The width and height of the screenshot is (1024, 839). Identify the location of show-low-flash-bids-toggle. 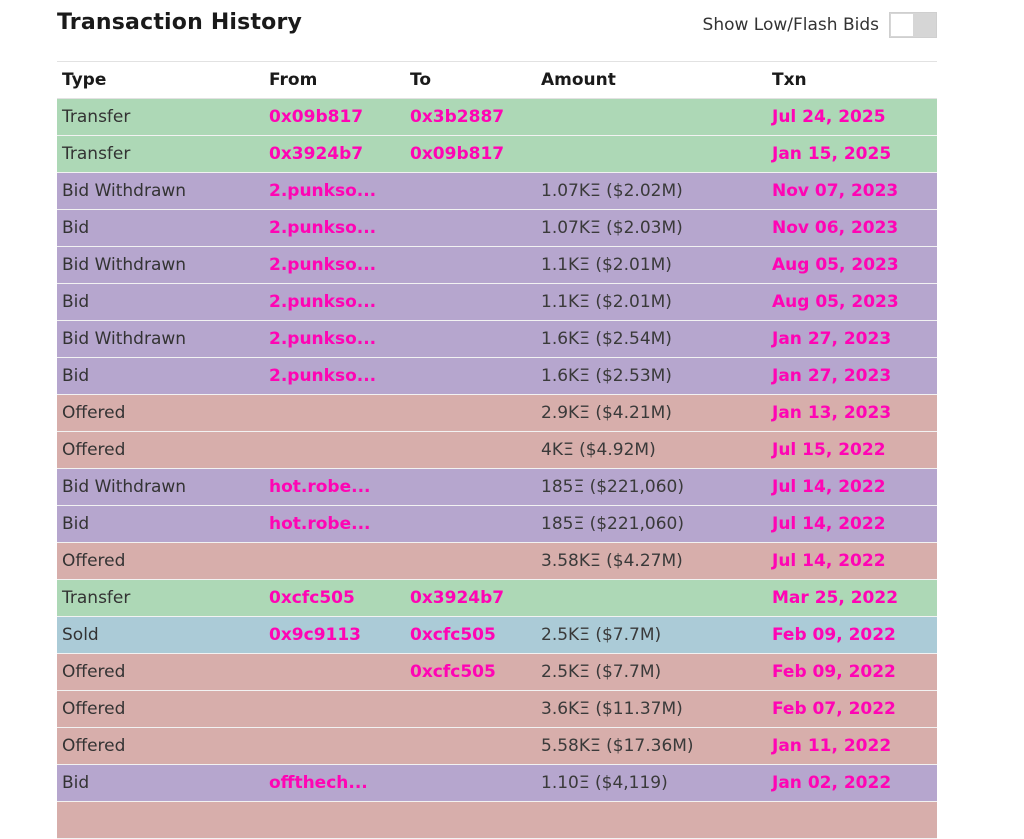
(913, 25).